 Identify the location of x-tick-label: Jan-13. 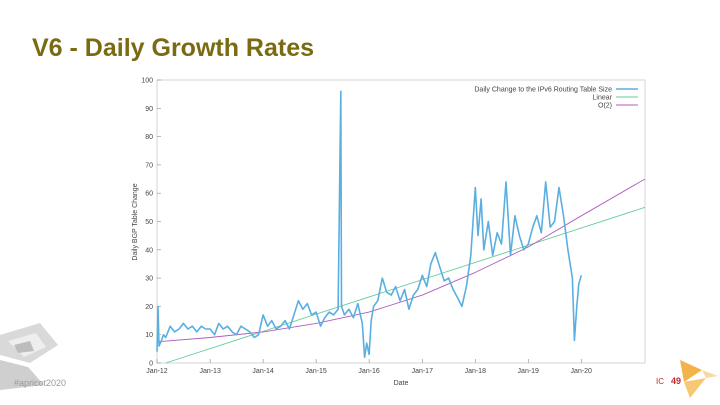
(210, 371).